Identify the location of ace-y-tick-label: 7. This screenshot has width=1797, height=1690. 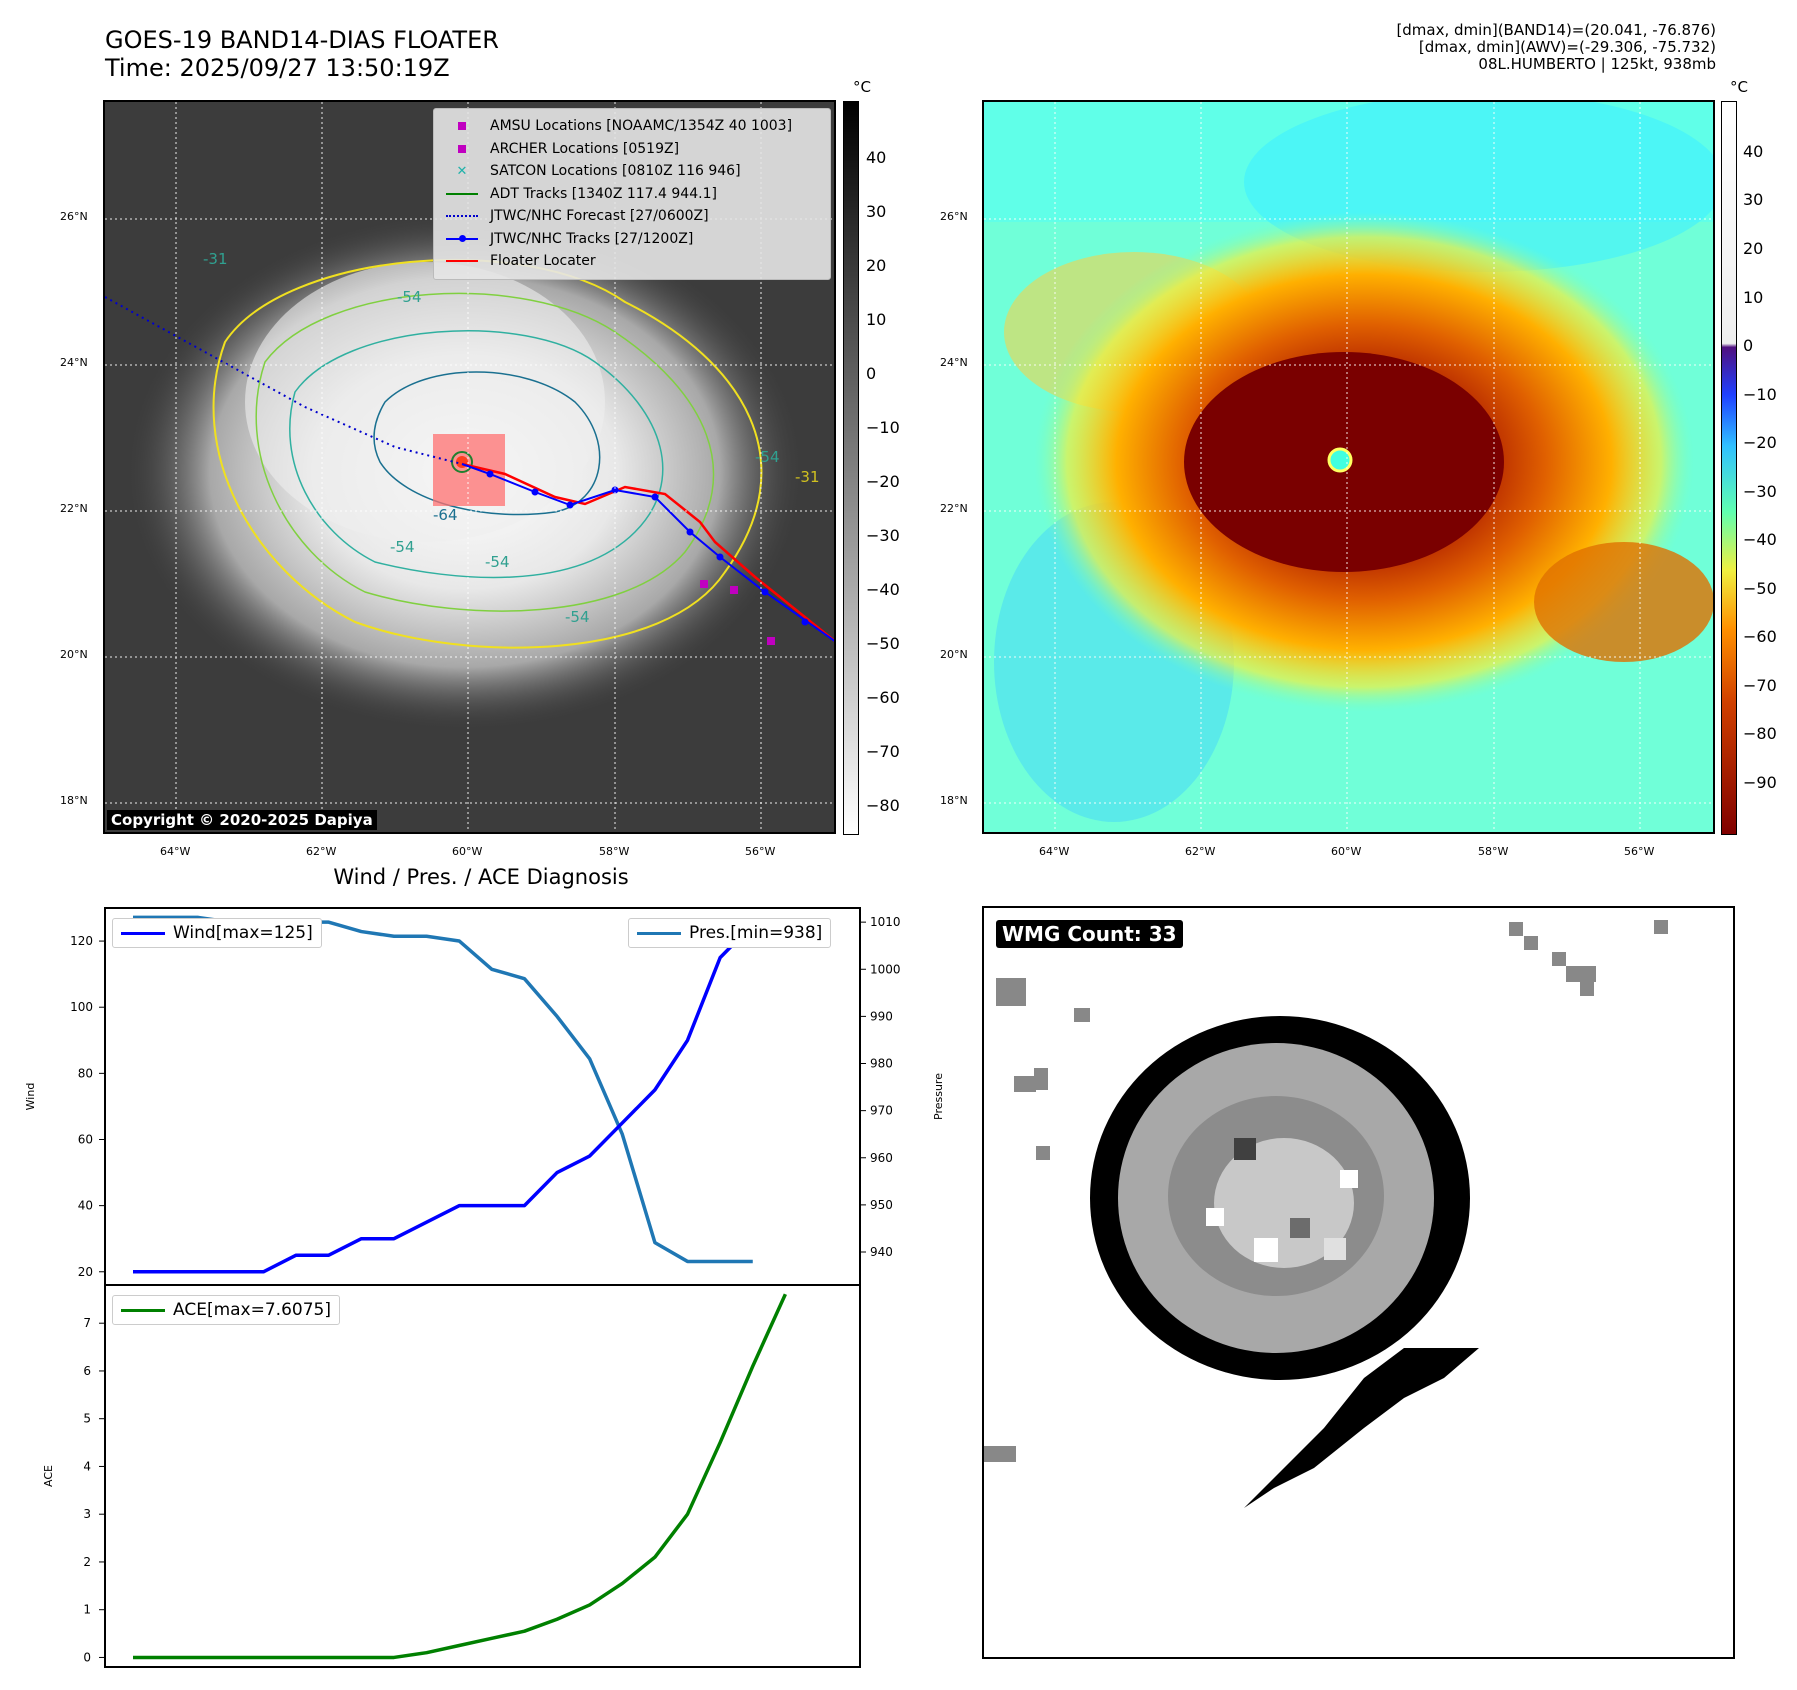
(87, 1323).